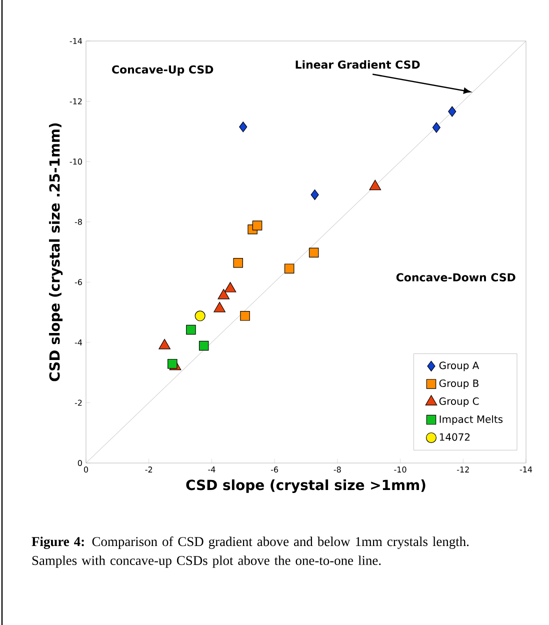 The height and width of the screenshot is (625, 549). Describe the element at coordinates (163, 70) in the screenshot. I see `annotation: Concave-Up CSD` at that location.